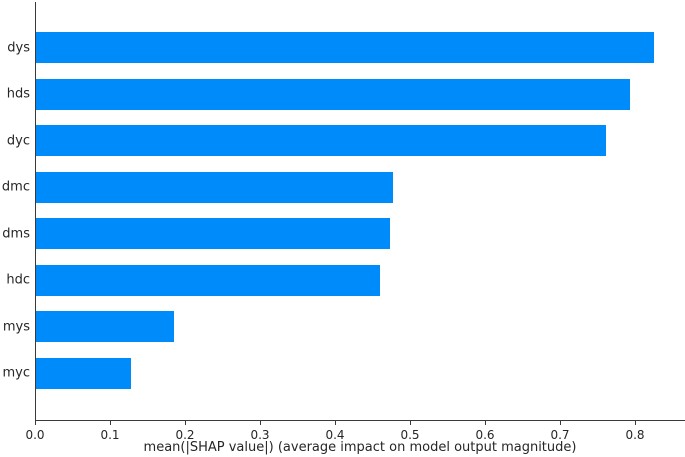 Image resolution: width=685 pixels, height=457 pixels. What do you see at coordinates (18, 280) in the screenshot?
I see `y-tick-label-hdc: hdc` at bounding box center [18, 280].